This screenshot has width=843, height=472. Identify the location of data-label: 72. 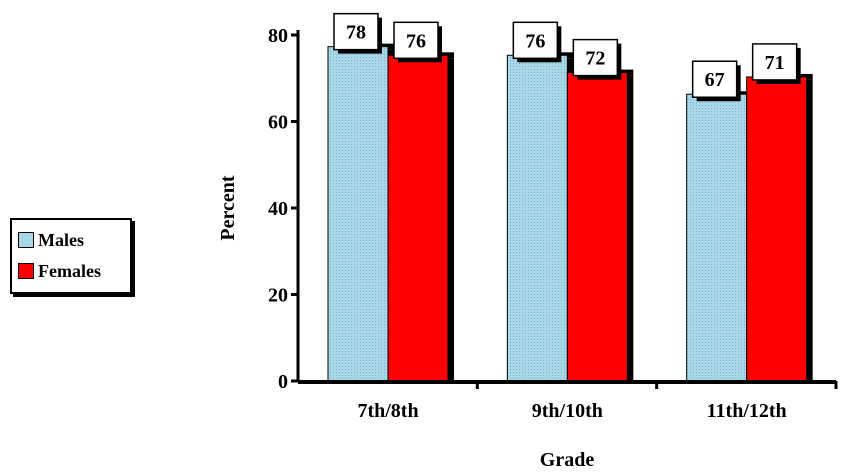
(595, 59).